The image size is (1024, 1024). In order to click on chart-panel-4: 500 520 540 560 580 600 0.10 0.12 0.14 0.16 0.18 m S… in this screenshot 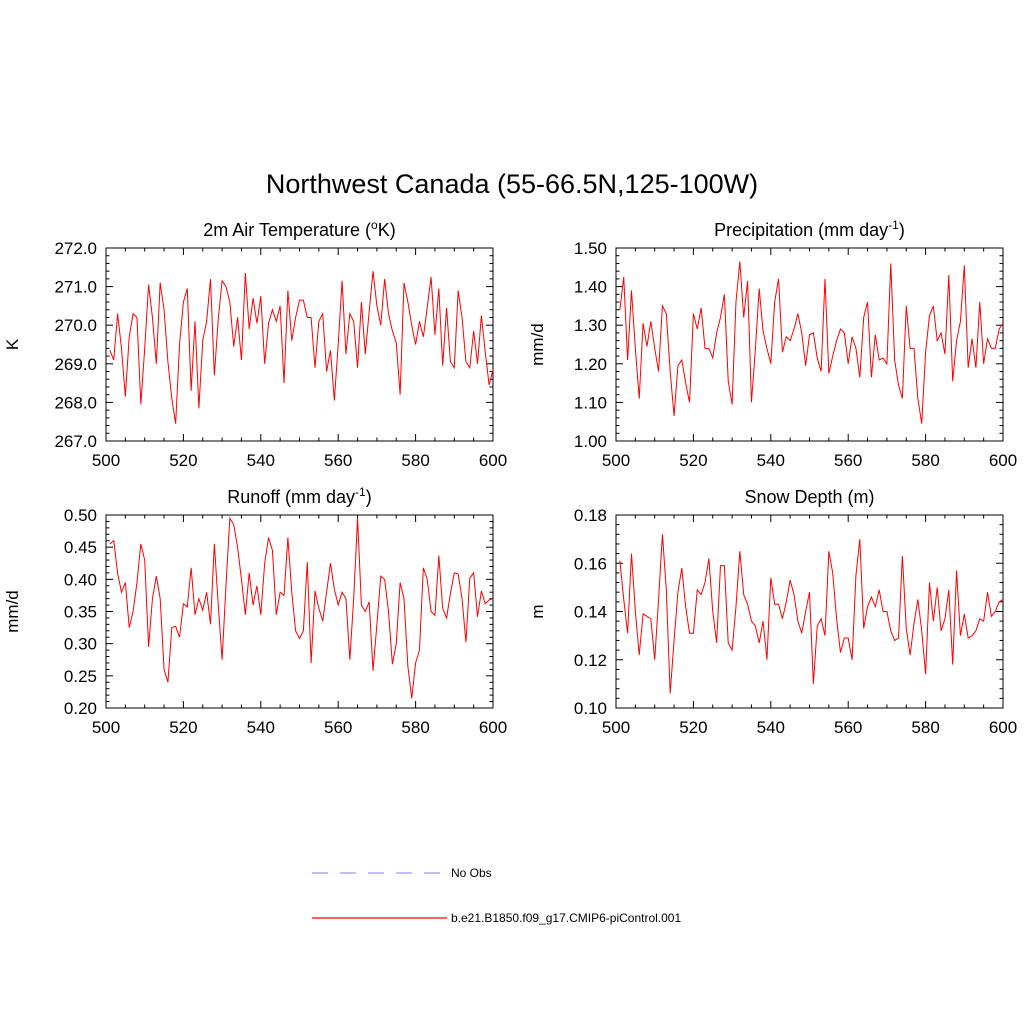, I will do `click(772, 612)`.